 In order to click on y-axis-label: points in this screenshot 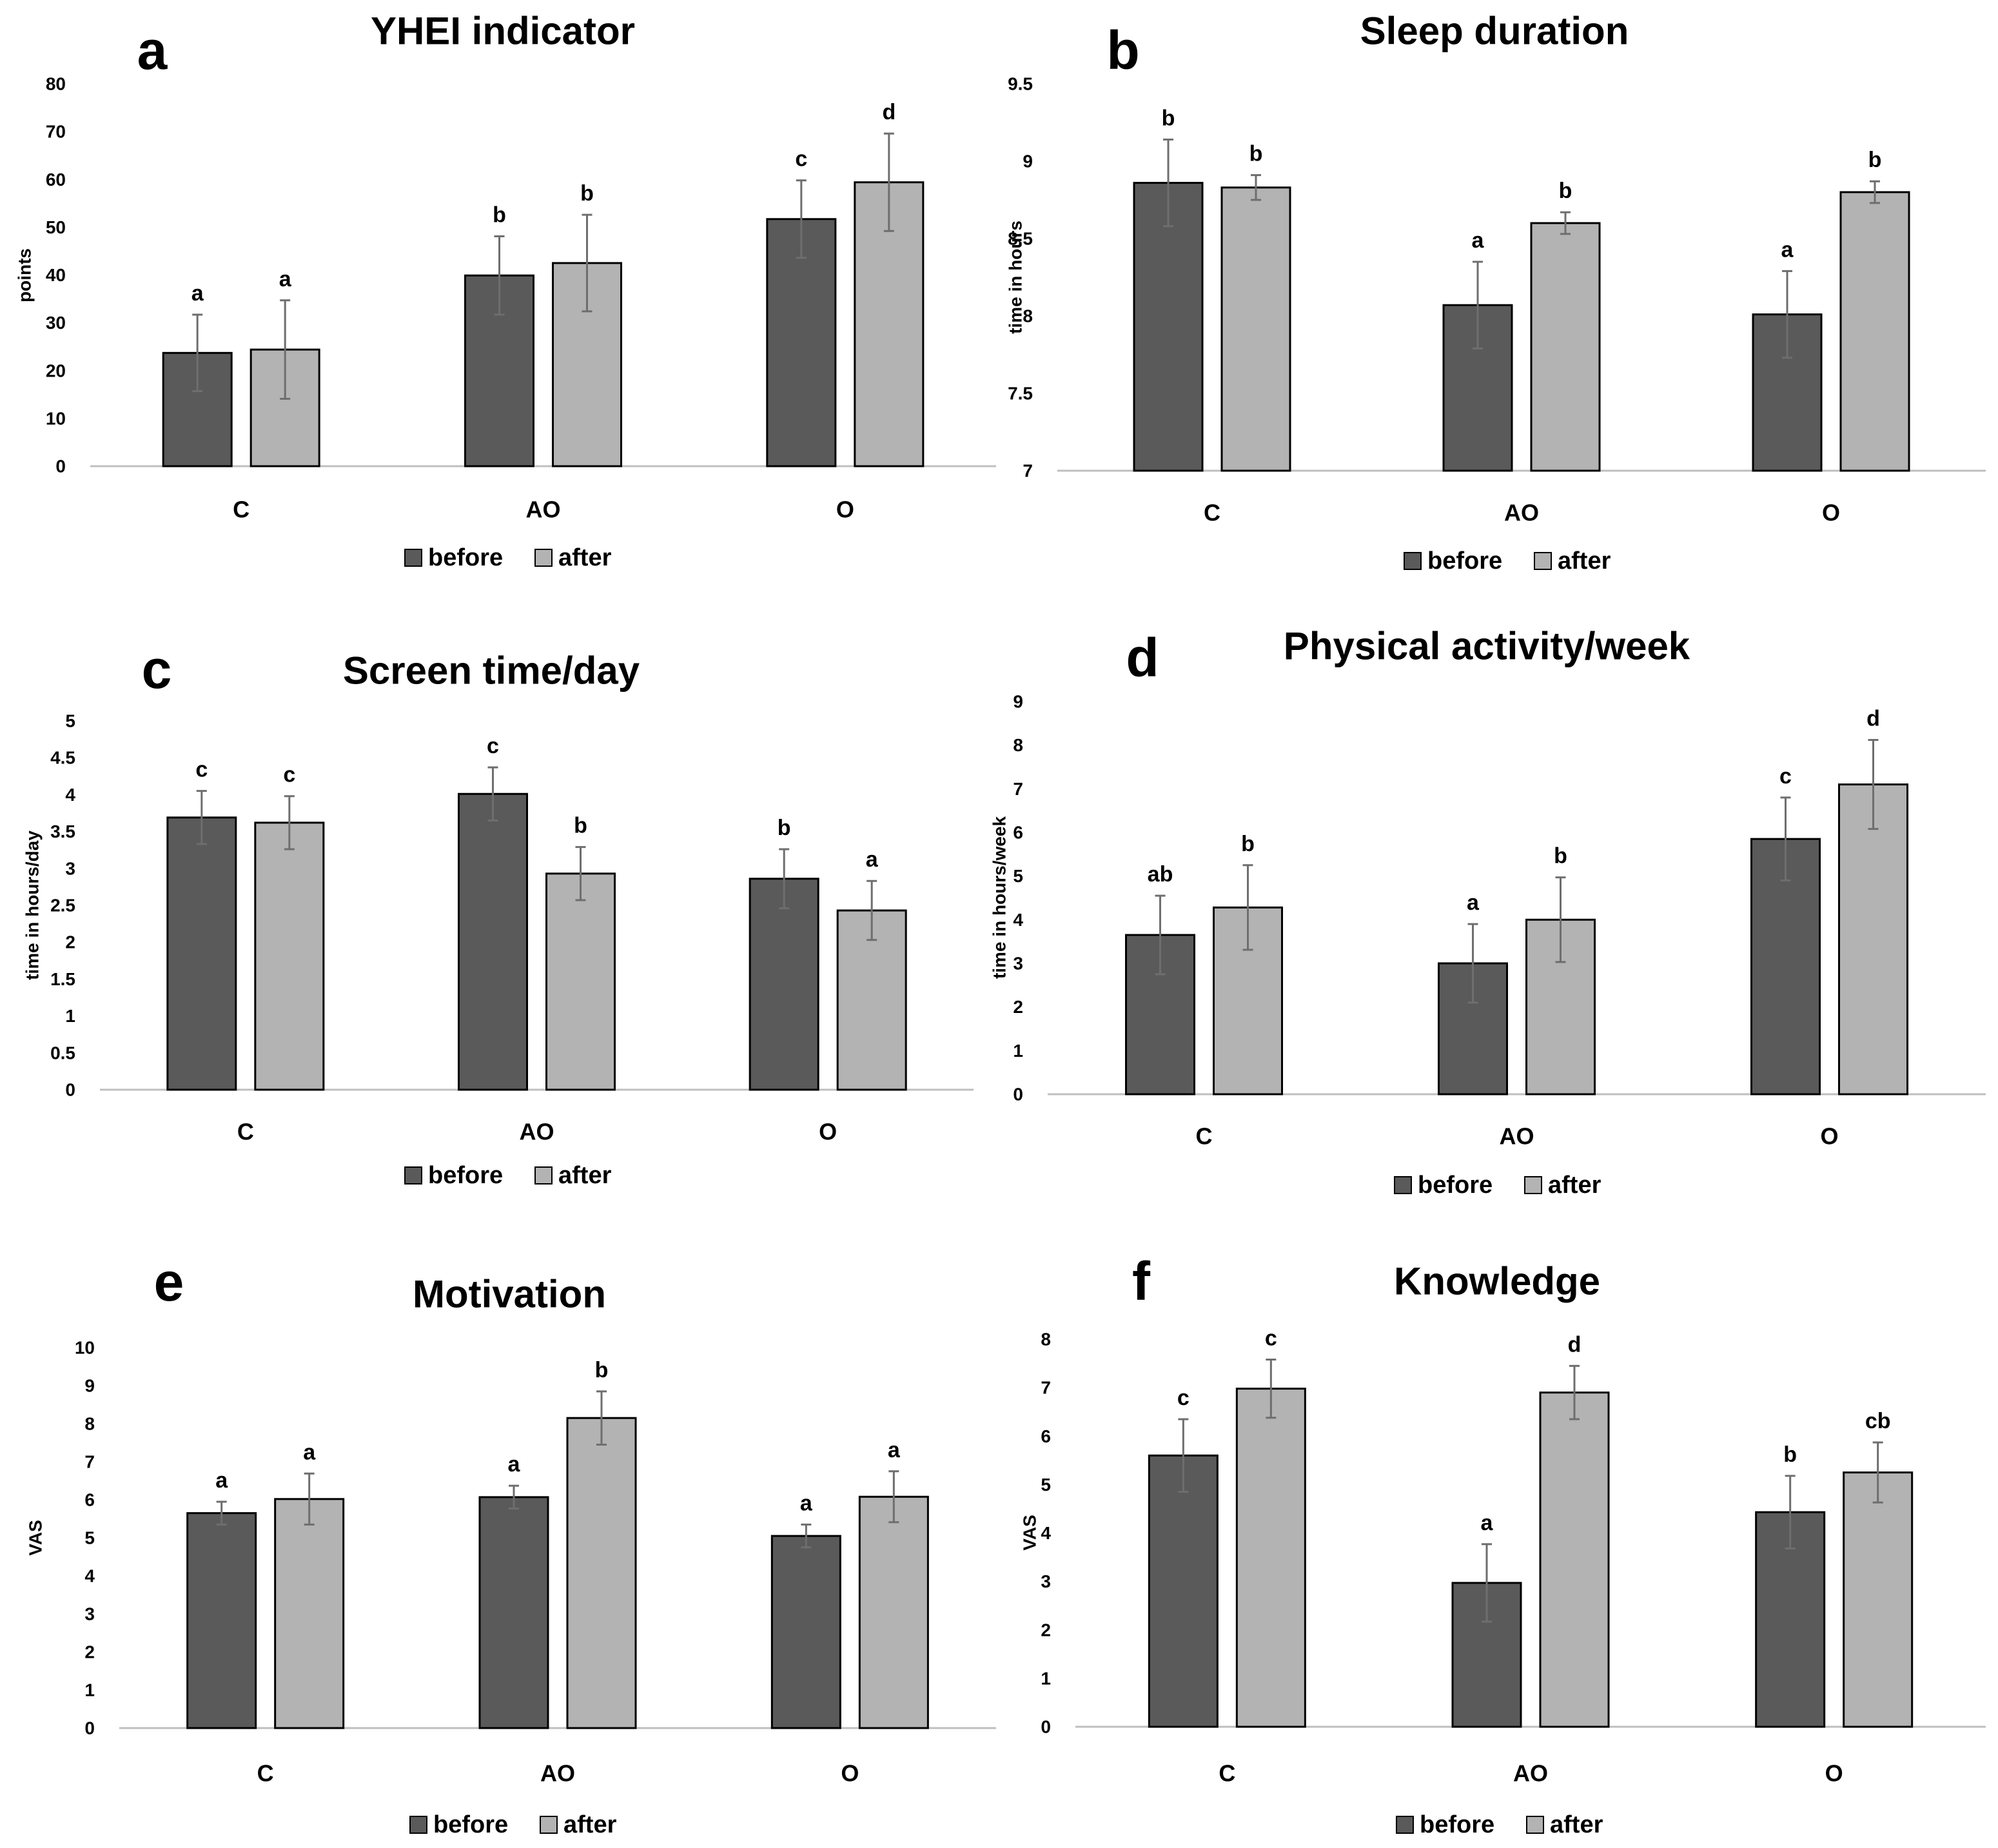, I will do `click(25, 275)`.